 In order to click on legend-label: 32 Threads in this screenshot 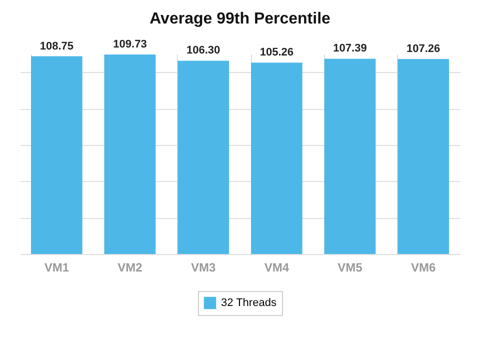, I will do `click(249, 303)`.